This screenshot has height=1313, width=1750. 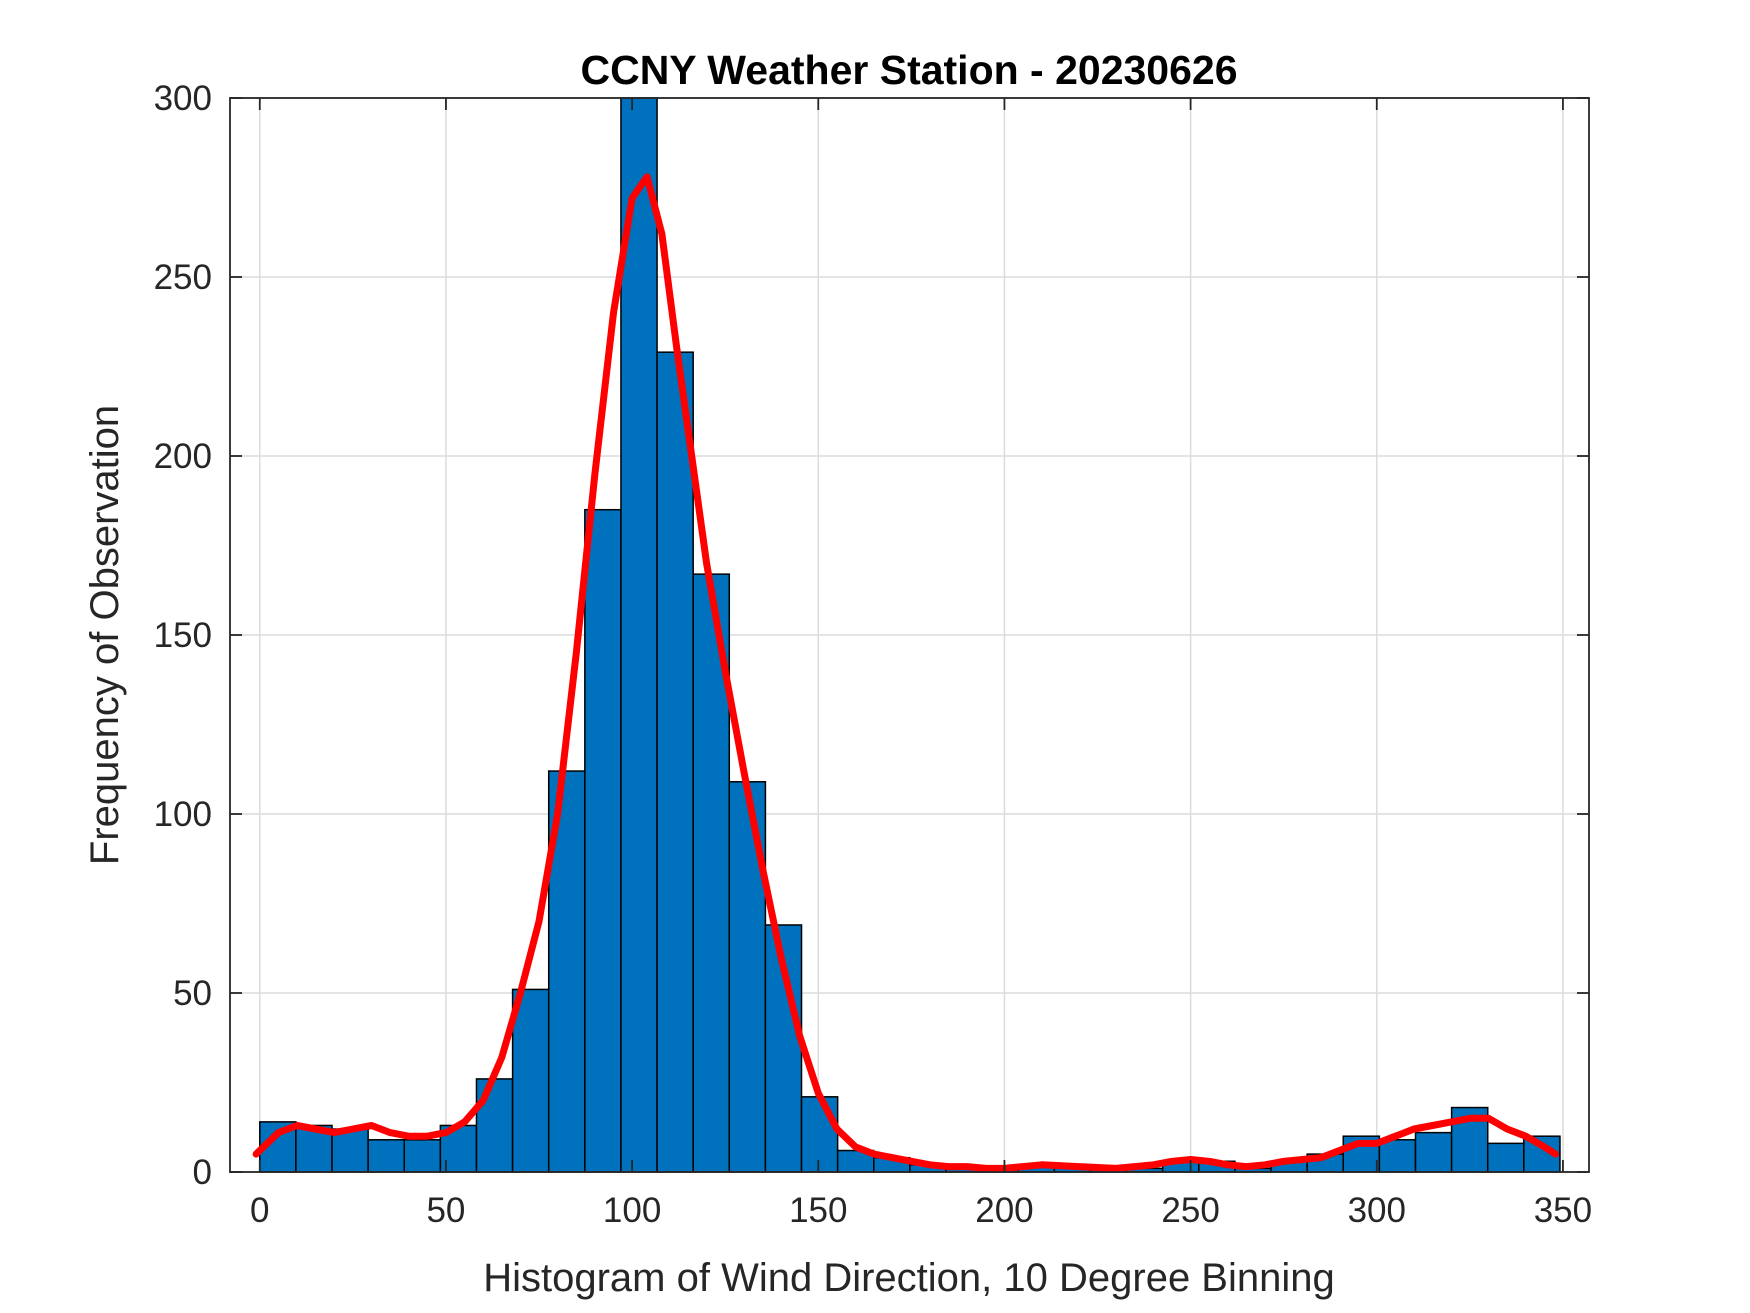 I want to click on x-tick-label-6: 300, so click(x=1377, y=1210).